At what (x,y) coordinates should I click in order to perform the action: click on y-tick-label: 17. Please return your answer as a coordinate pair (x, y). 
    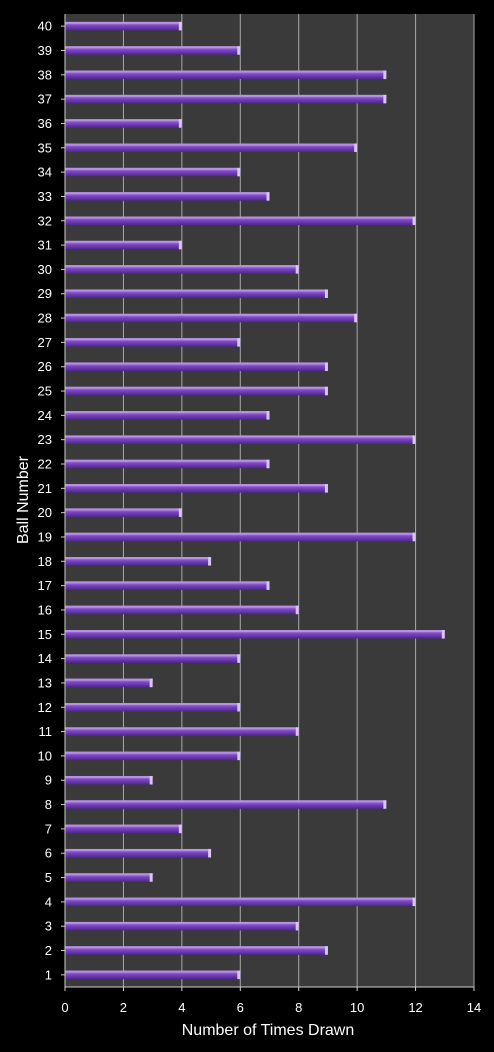
    Looking at the image, I should click on (45, 585).